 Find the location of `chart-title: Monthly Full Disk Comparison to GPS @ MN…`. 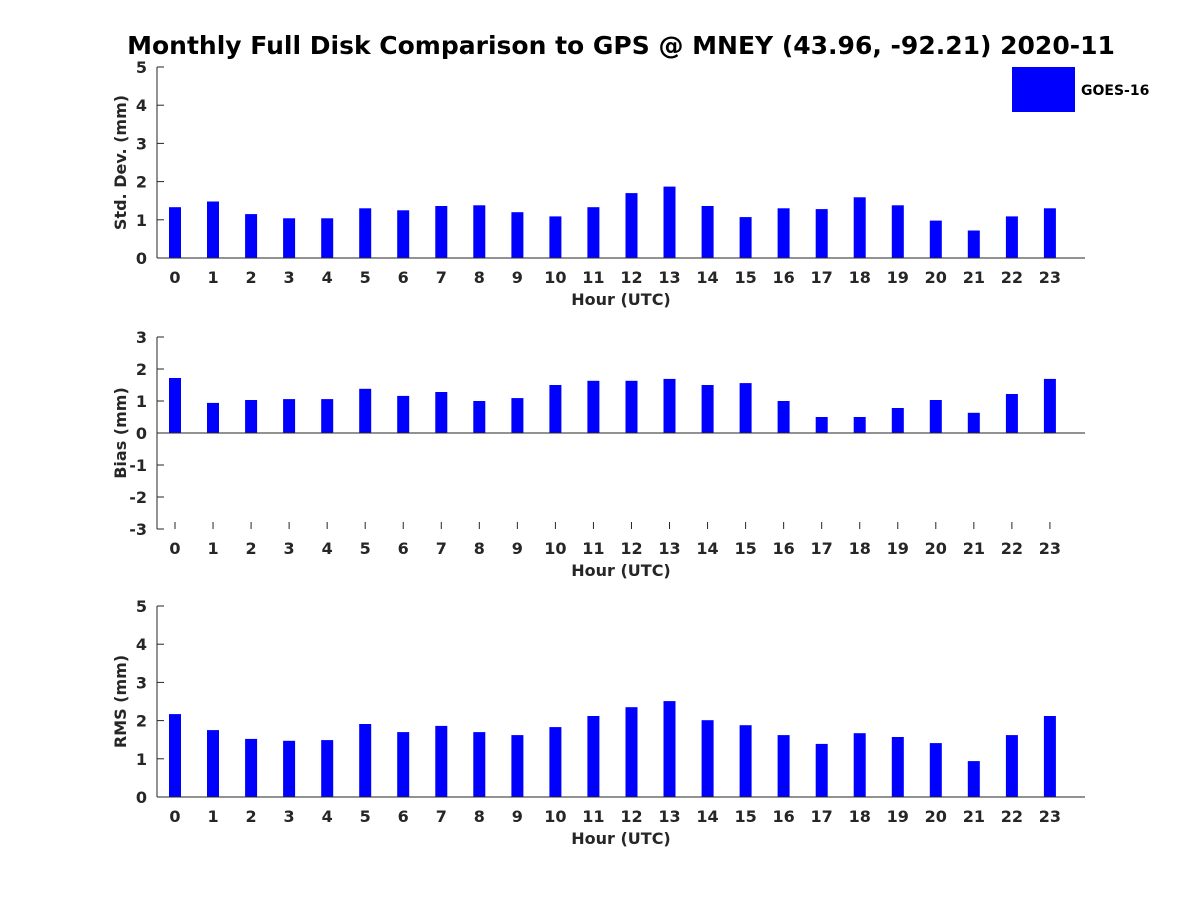

chart-title: Monthly Full Disk Comparison to GPS @ MN… is located at coordinates (621, 45).